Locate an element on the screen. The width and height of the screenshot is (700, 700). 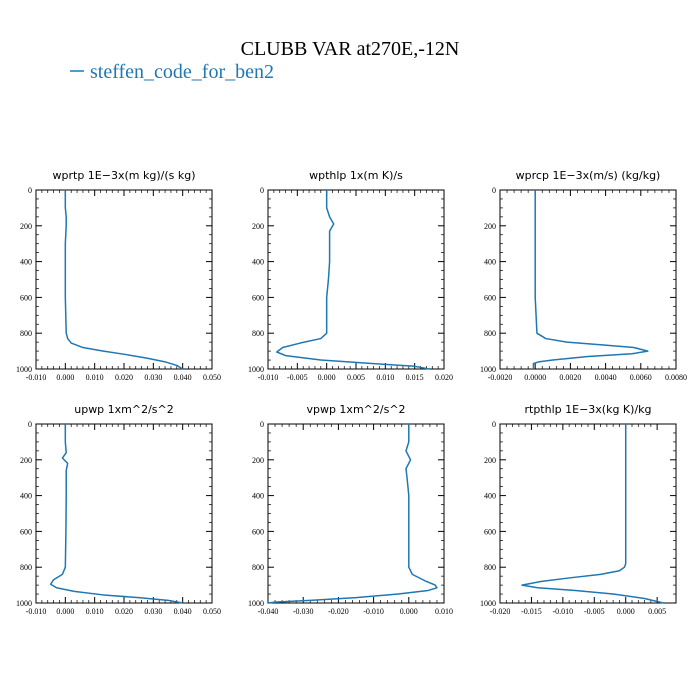
legend: steffen_code_for_ben2 is located at coordinates (172, 72).